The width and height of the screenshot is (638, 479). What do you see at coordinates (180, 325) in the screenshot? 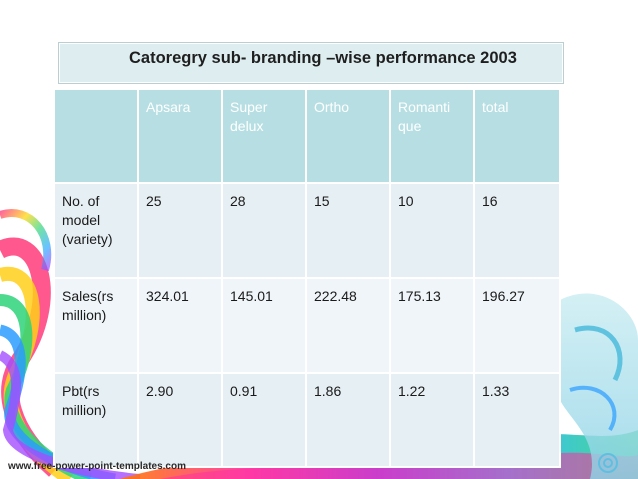
I see `table-cell: 324.01` at bounding box center [180, 325].